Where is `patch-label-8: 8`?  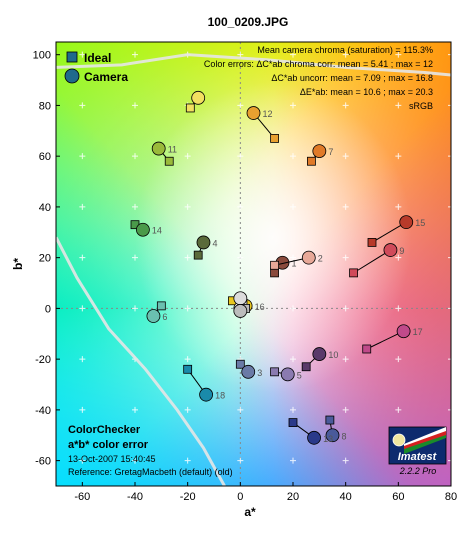 patch-label-8: 8 is located at coordinates (344, 436).